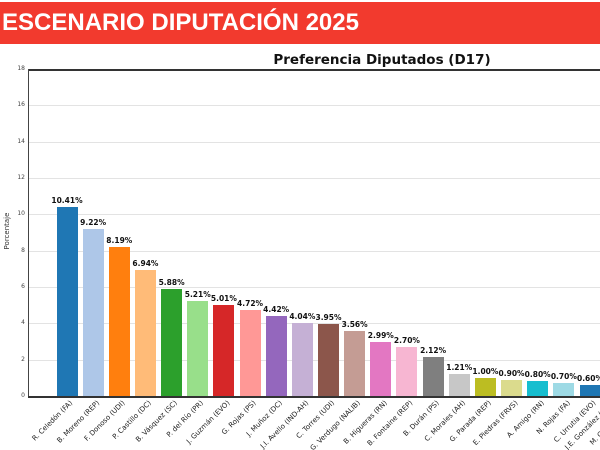  What do you see at coordinates (171, 283) in the screenshot?
I see `bar-value-label: 5.88%` at bounding box center [171, 283].